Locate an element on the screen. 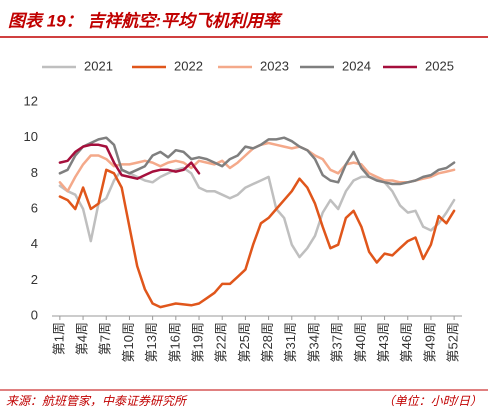 Image resolution: width=488 pixels, height=414 pixels. chart-title: 图表 19： 吉祥航空:平均飞机利用率 is located at coordinates (145, 20).